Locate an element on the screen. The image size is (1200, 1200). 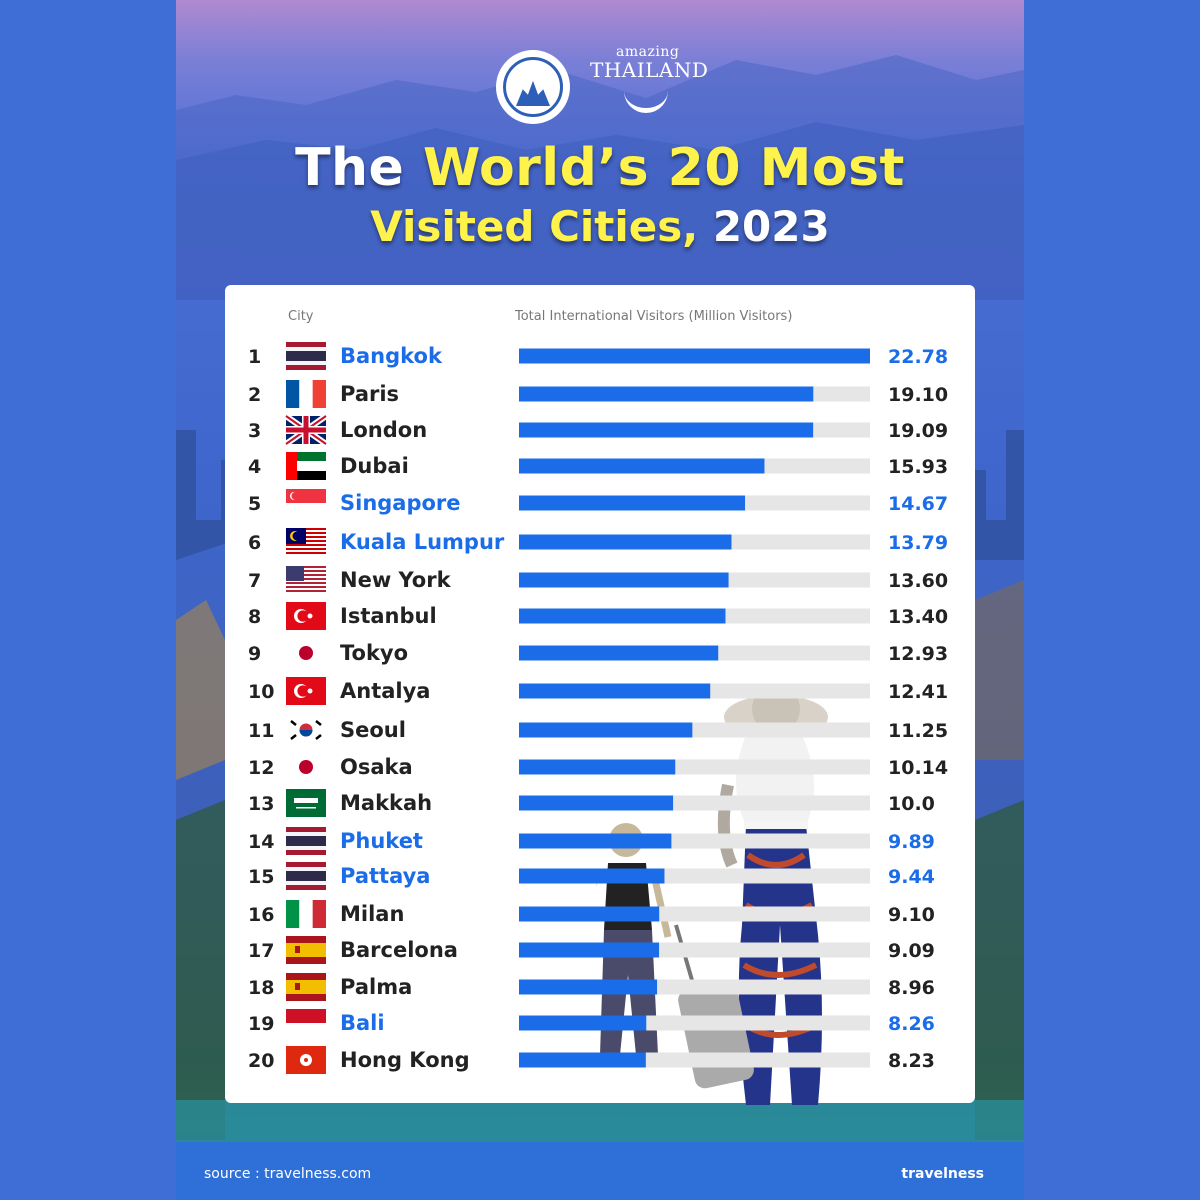
chart-row: 11 Seoul 11.25 is located at coordinates (598, 730).